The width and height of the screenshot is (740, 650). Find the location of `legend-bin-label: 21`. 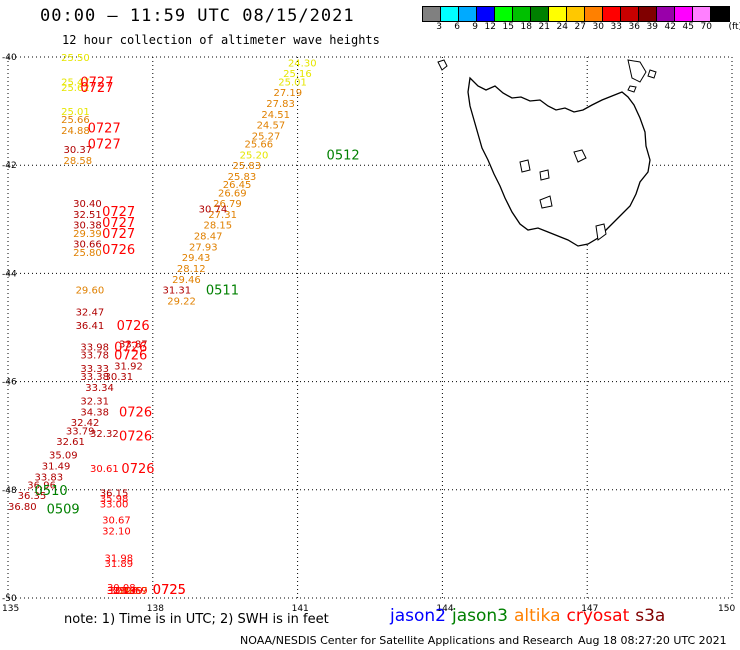

legend-bin-label: 21 is located at coordinates (544, 27).